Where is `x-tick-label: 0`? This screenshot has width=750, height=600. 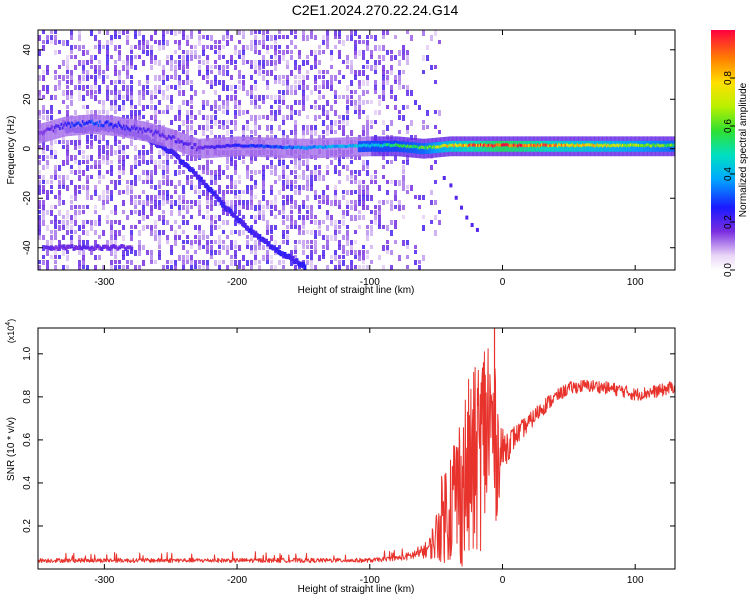
x-tick-label: 0 is located at coordinates (503, 580).